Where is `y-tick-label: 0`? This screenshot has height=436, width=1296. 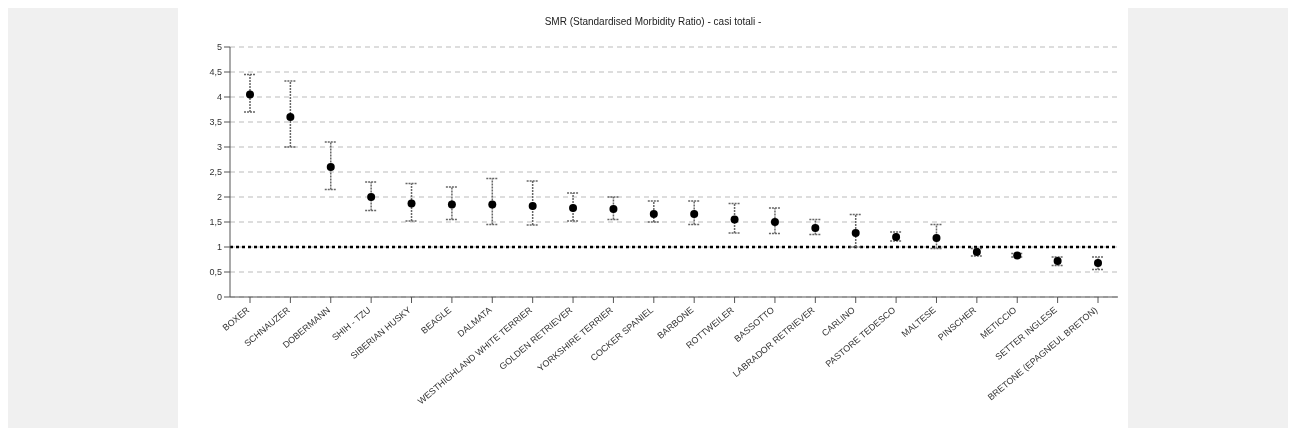 y-tick-label: 0 is located at coordinates (219, 297).